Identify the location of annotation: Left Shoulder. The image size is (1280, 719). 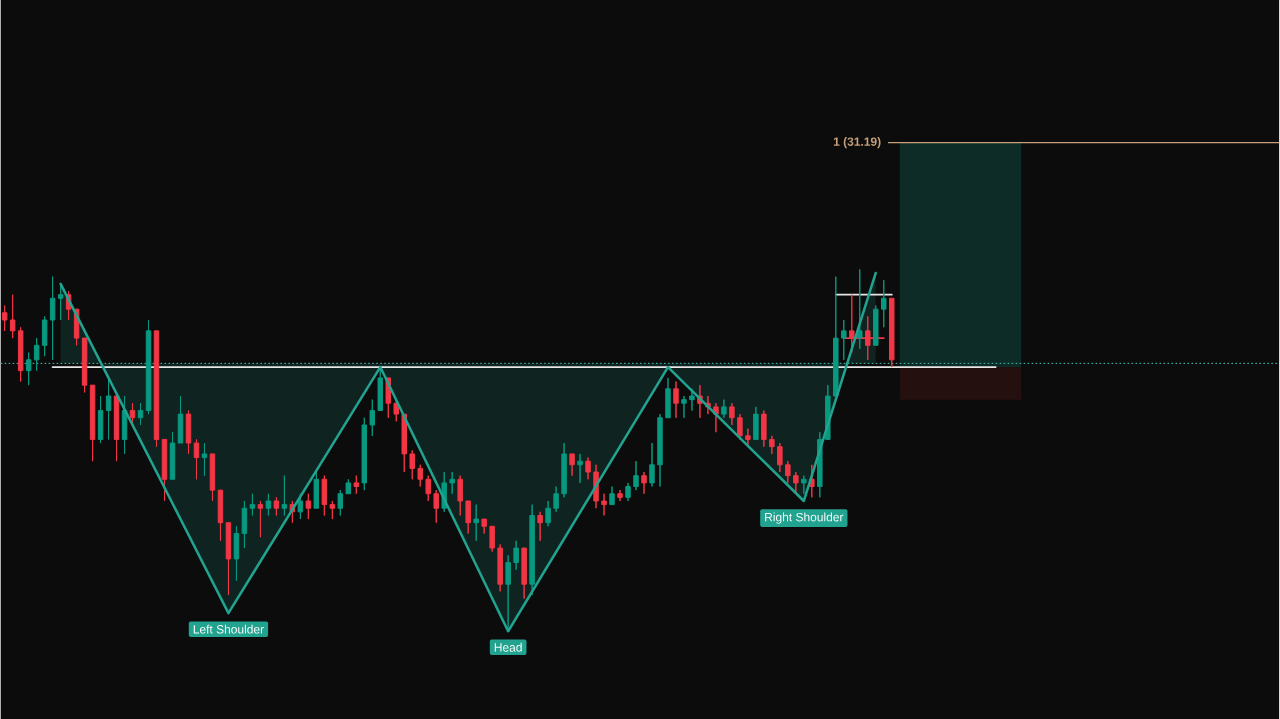
(228, 629).